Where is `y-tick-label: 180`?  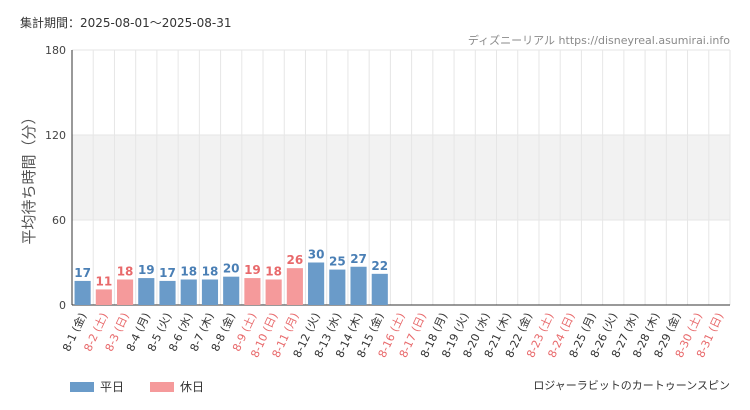 y-tick-label: 180 is located at coordinates (55, 50).